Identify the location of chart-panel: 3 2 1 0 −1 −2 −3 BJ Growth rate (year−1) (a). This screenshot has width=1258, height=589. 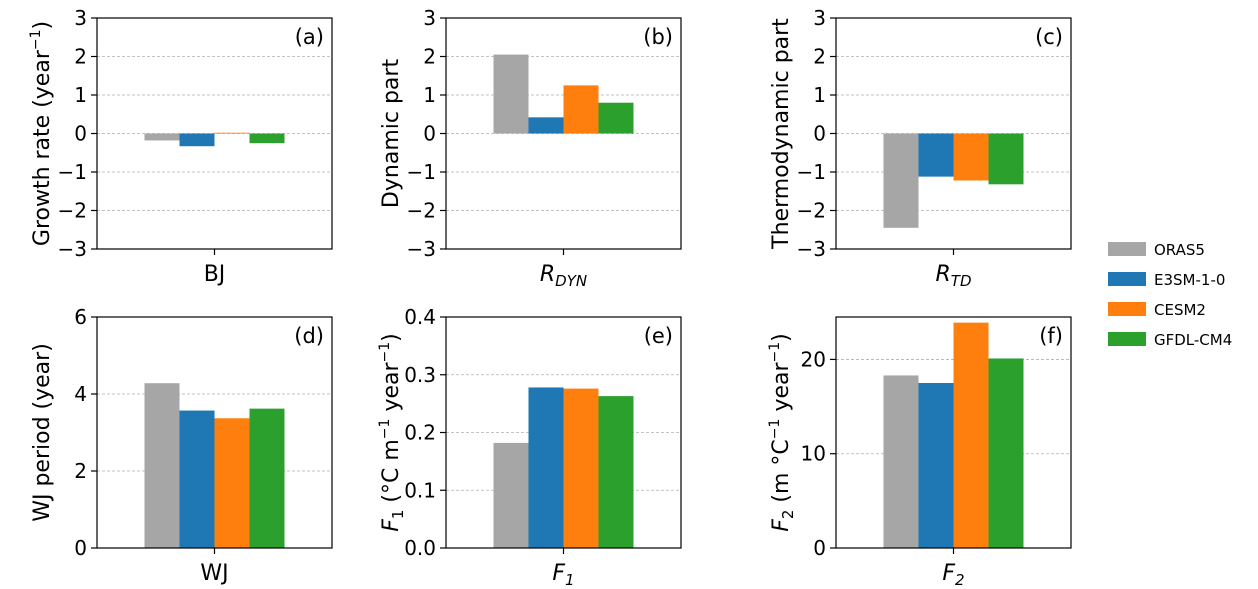
(180, 146).